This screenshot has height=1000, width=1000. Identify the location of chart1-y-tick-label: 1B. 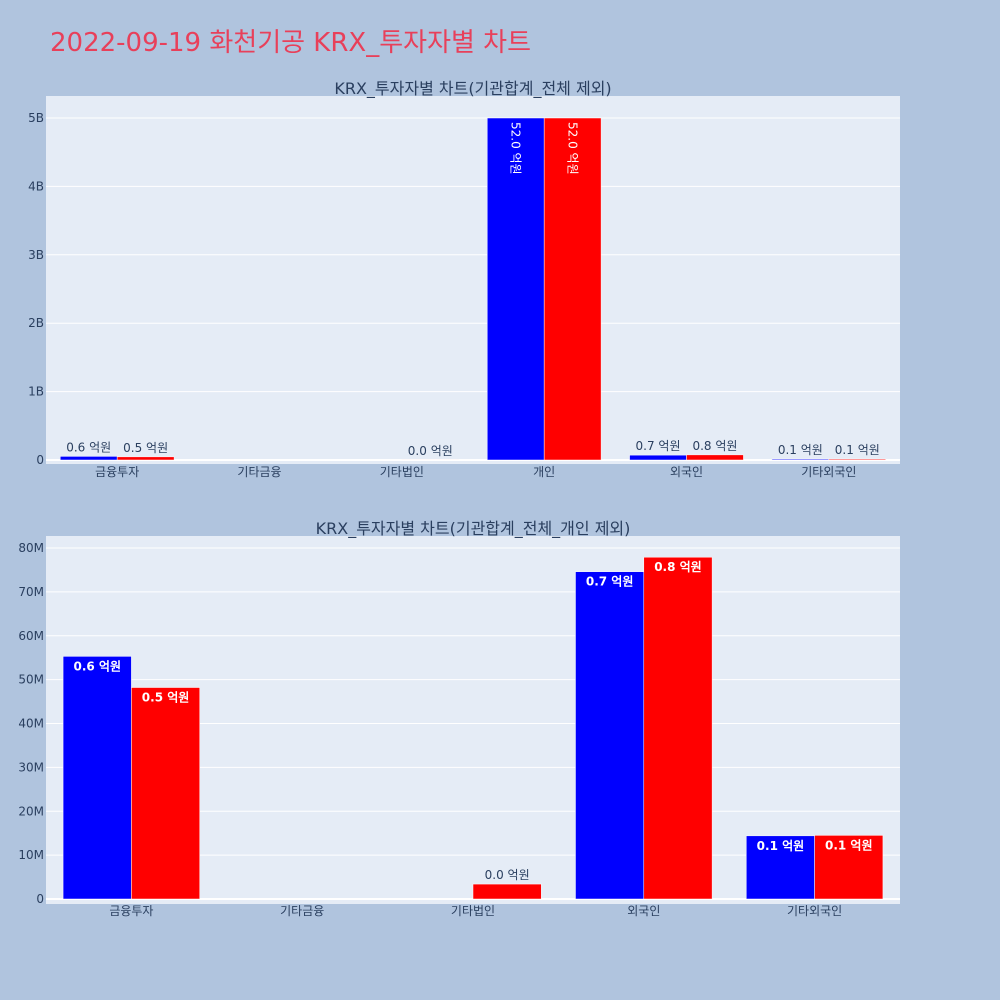
(36, 392).